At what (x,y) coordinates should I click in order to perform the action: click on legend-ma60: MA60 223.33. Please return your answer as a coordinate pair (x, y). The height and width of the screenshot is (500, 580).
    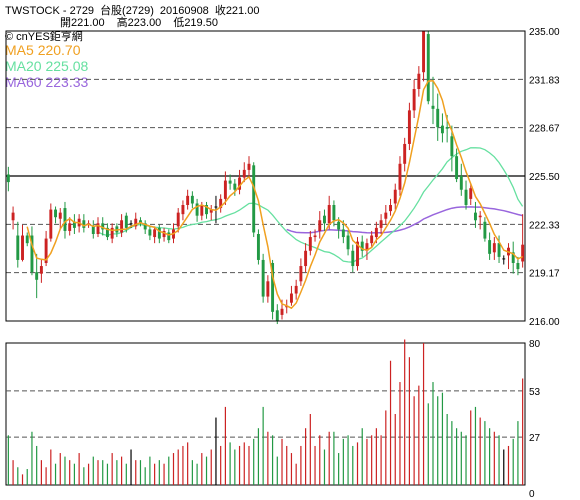
    Looking at the image, I should click on (46, 82).